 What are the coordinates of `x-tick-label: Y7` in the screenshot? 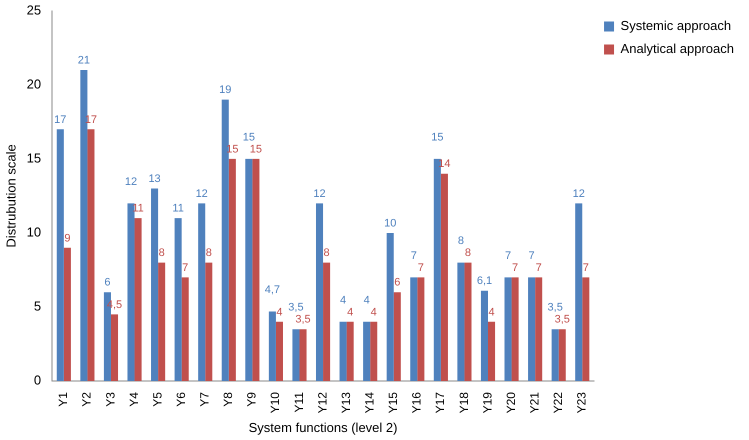 It's located at (205, 399).